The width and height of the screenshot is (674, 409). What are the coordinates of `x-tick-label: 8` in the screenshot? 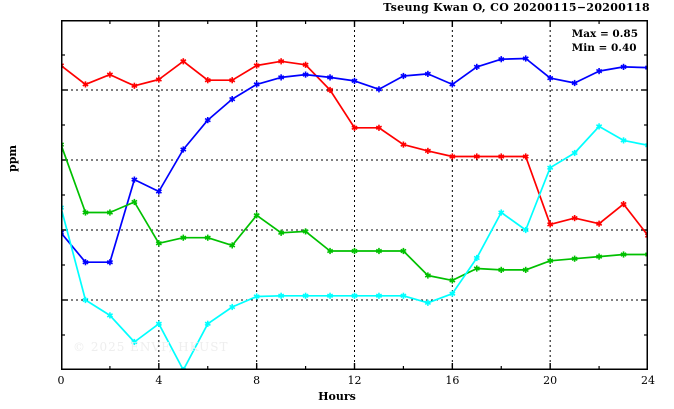 It's located at (257, 380).